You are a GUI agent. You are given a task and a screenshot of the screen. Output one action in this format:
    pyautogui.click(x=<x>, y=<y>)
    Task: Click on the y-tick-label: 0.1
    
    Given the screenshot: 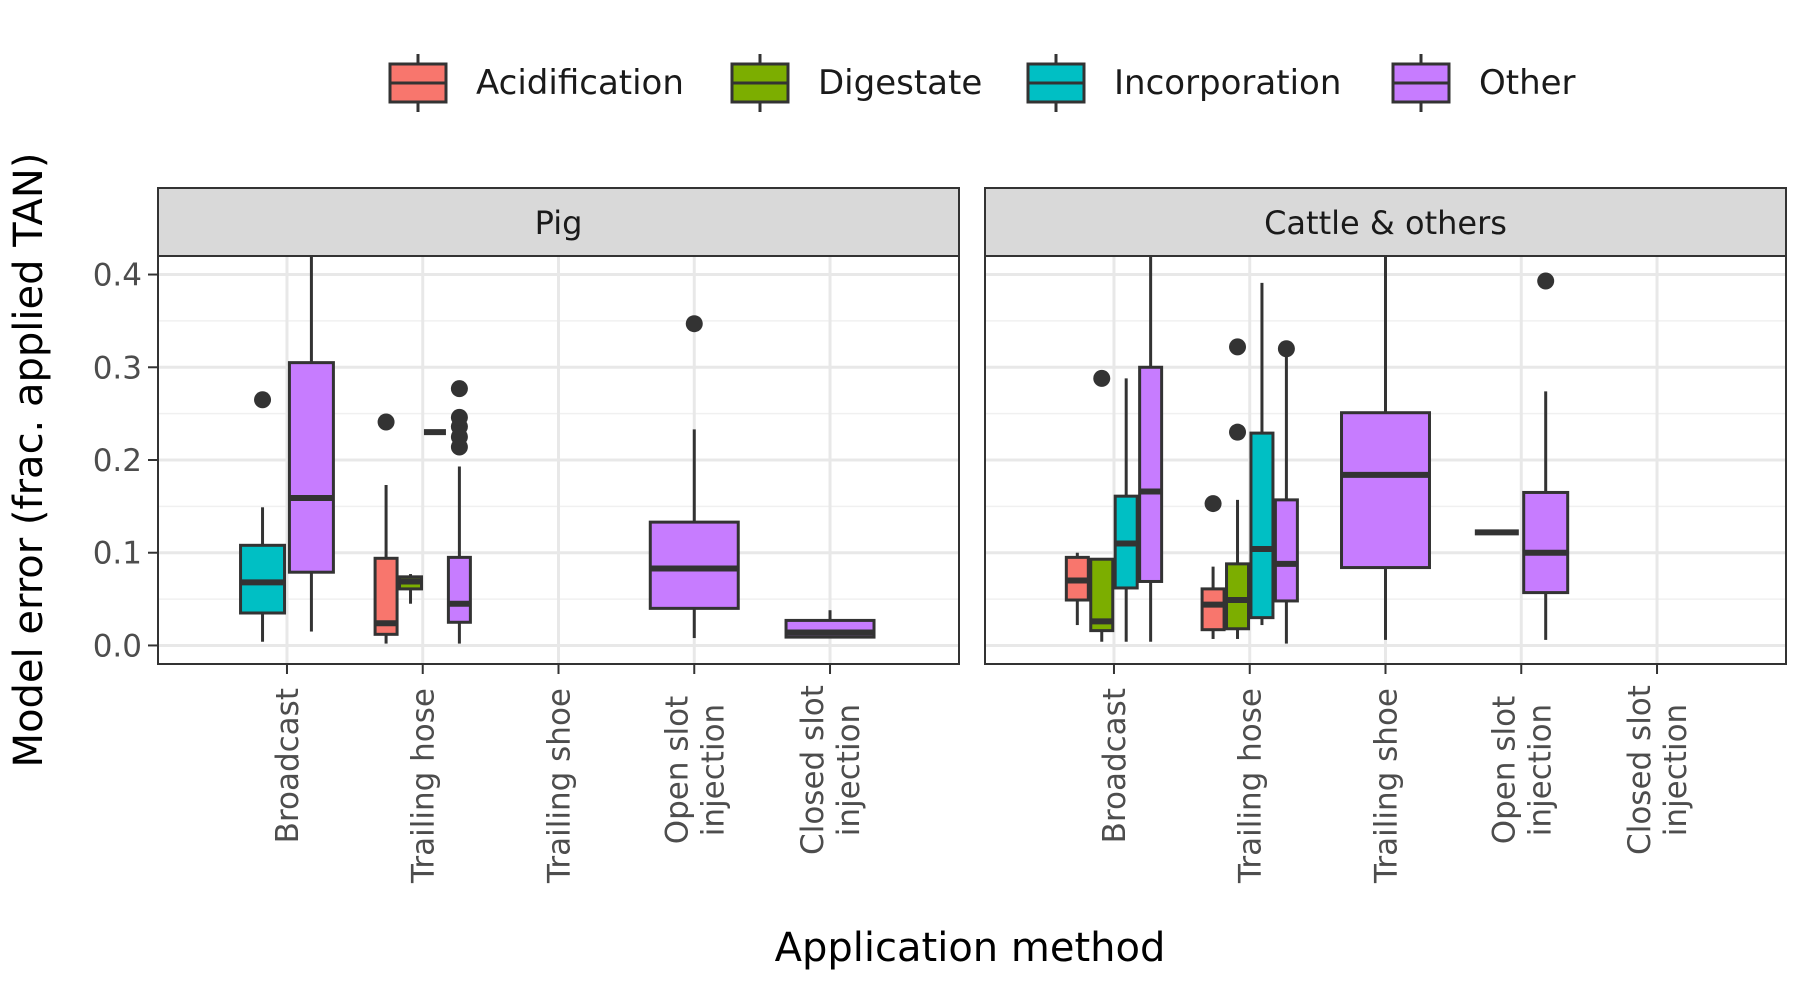 What is the action you would take?
    pyautogui.click(x=117, y=554)
    